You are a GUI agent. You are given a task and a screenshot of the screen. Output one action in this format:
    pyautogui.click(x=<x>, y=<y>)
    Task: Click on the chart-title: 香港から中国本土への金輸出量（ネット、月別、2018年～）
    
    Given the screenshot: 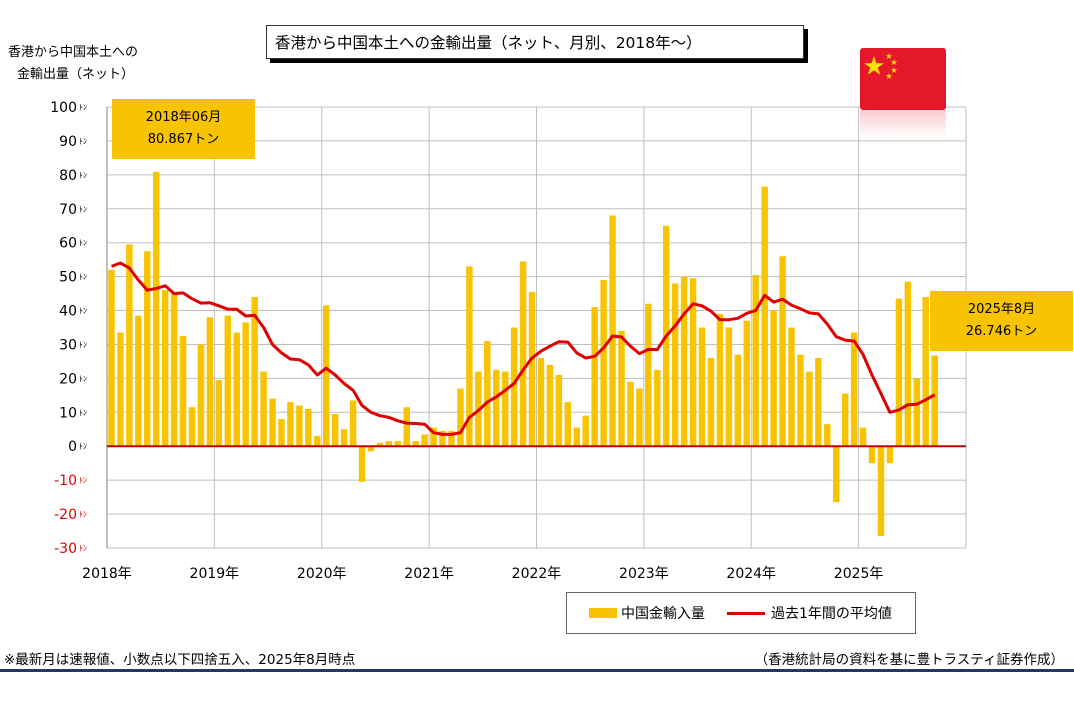 What is the action you would take?
    pyautogui.click(x=535, y=42)
    